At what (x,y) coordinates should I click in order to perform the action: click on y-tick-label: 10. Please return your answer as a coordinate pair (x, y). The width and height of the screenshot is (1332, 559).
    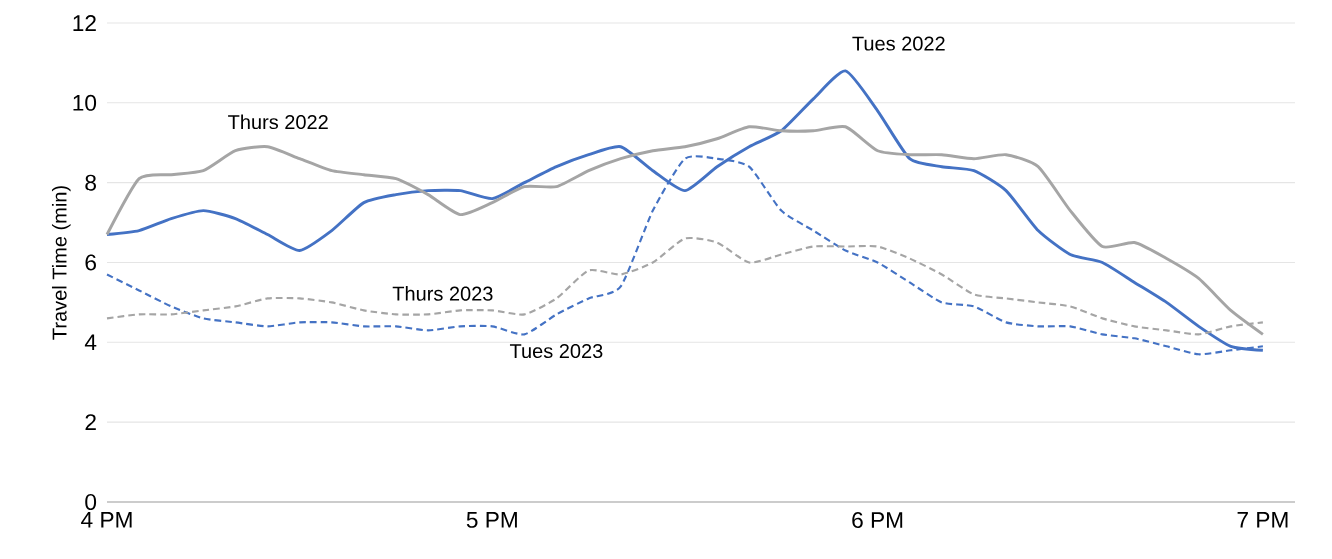
    Looking at the image, I should click on (85, 102).